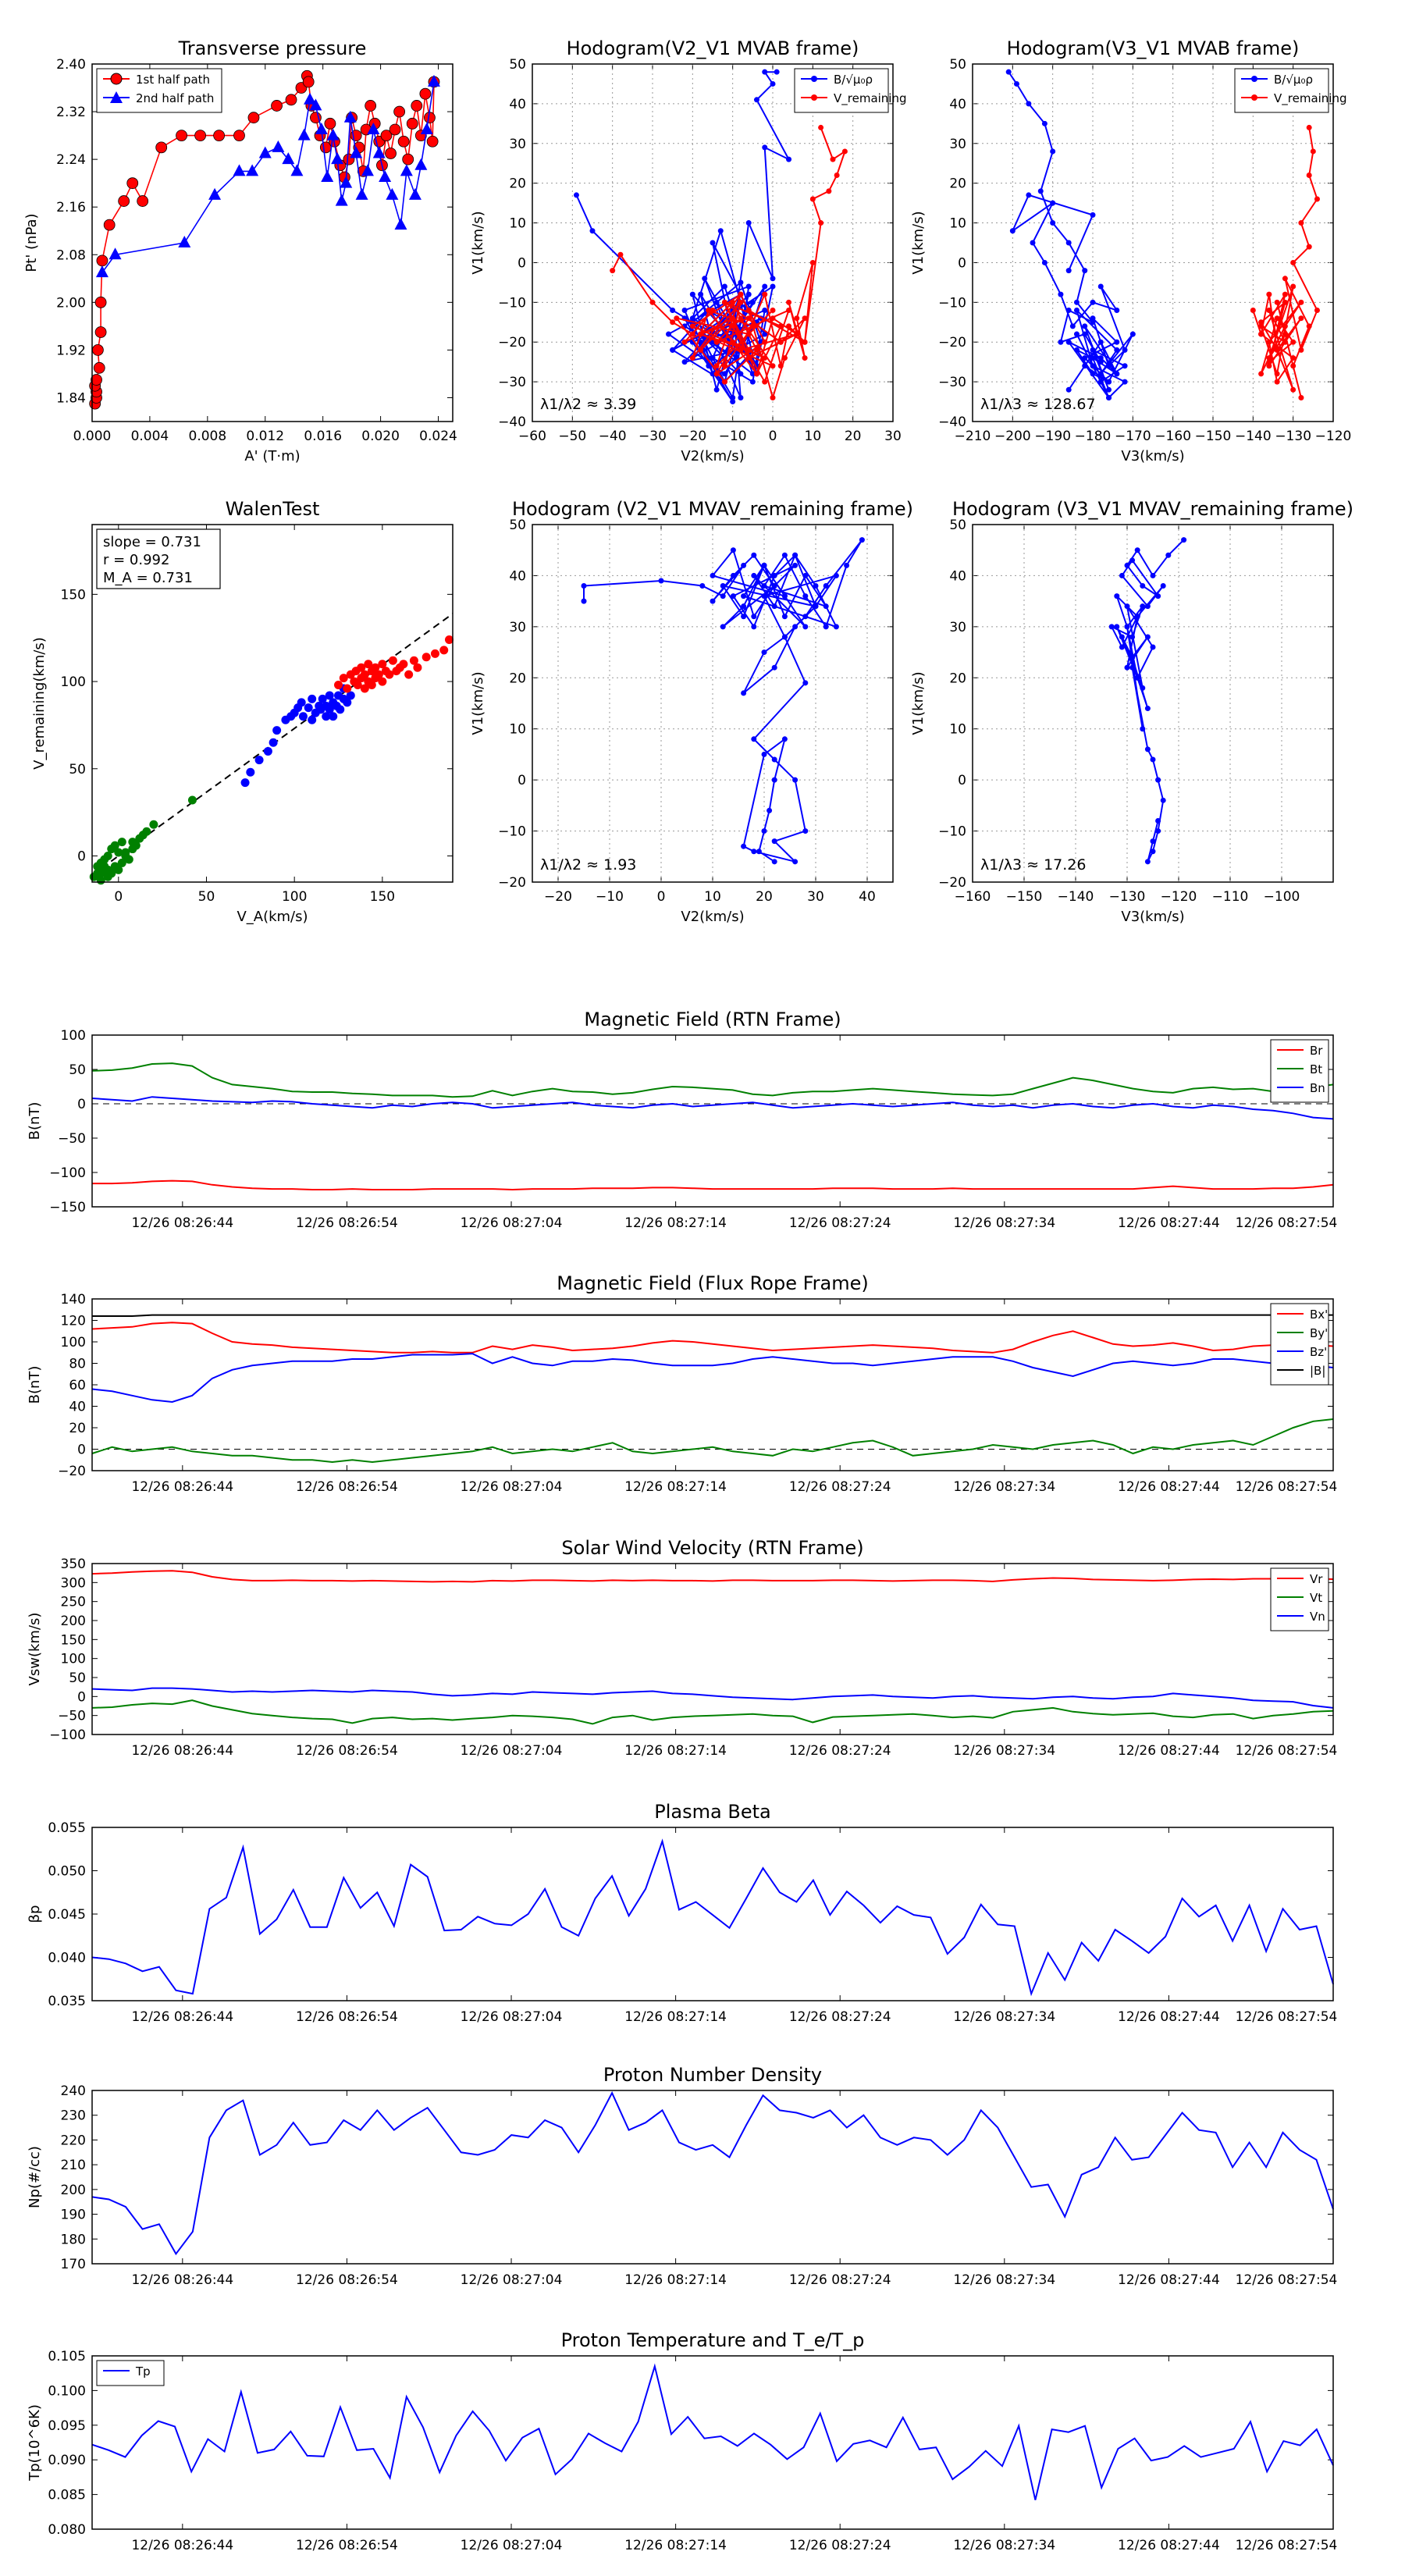 The image size is (1405, 2576). Describe the element at coordinates (712, 1548) in the screenshot. I see `chart-title: Solar Wind Velocity (RTN Frame)` at that location.